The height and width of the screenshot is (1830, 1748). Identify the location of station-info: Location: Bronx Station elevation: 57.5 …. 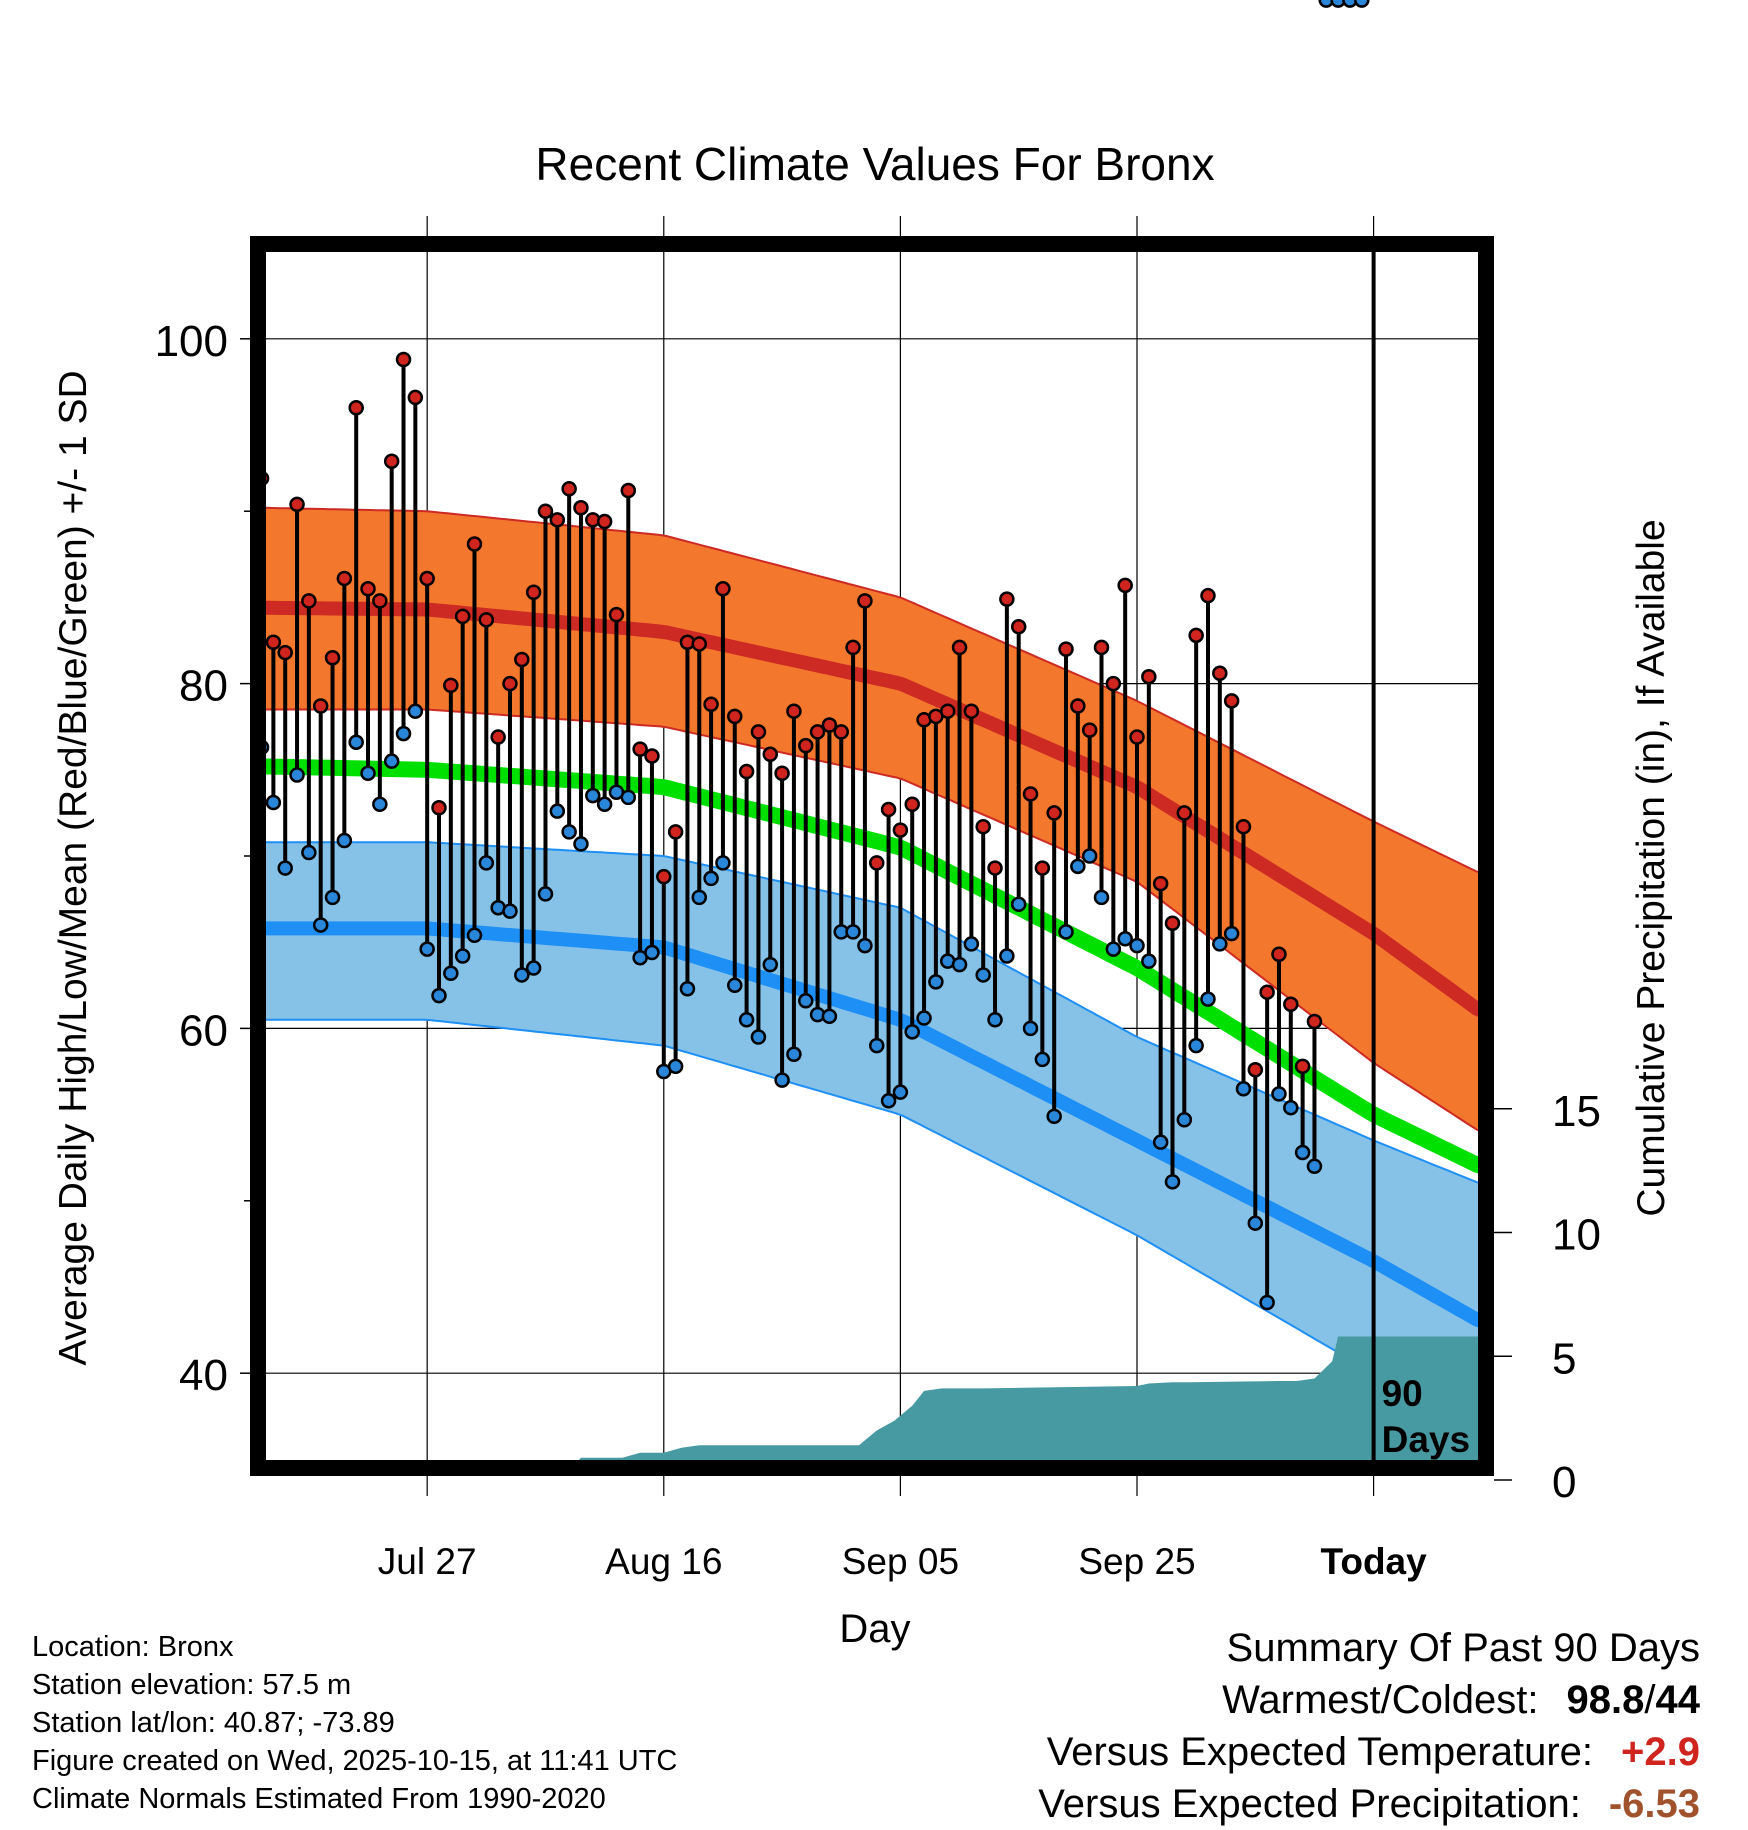
(354, 1723).